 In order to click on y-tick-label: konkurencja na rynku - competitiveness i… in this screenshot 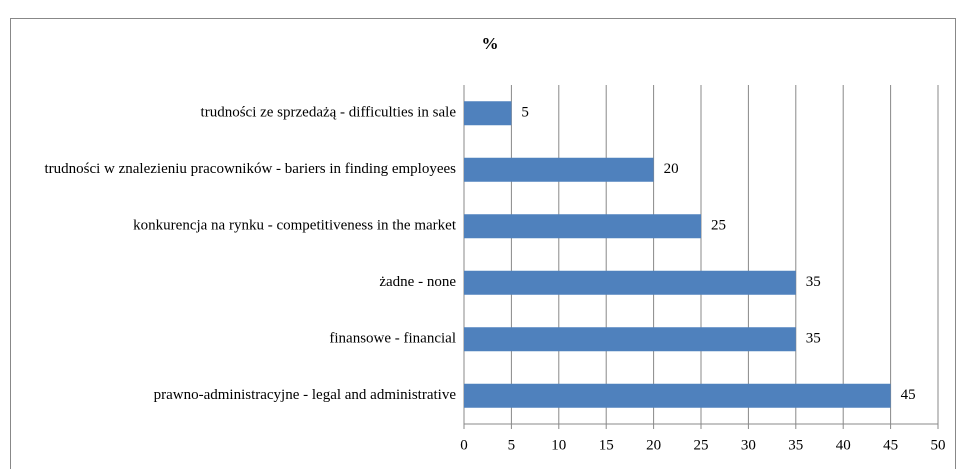, I will do `click(295, 226)`.